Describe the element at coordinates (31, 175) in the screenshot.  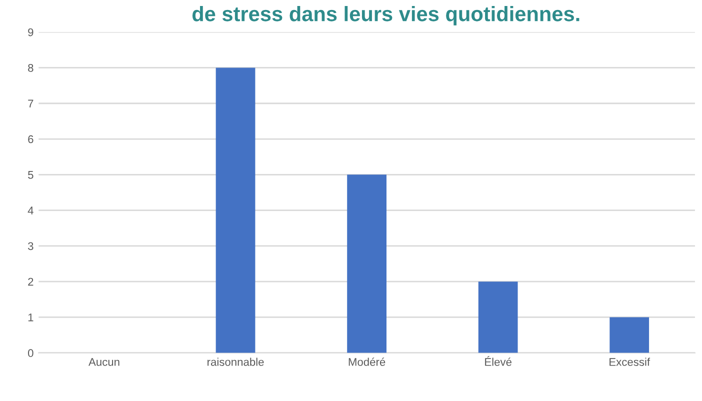
I see `y-tick-label: 5` at that location.